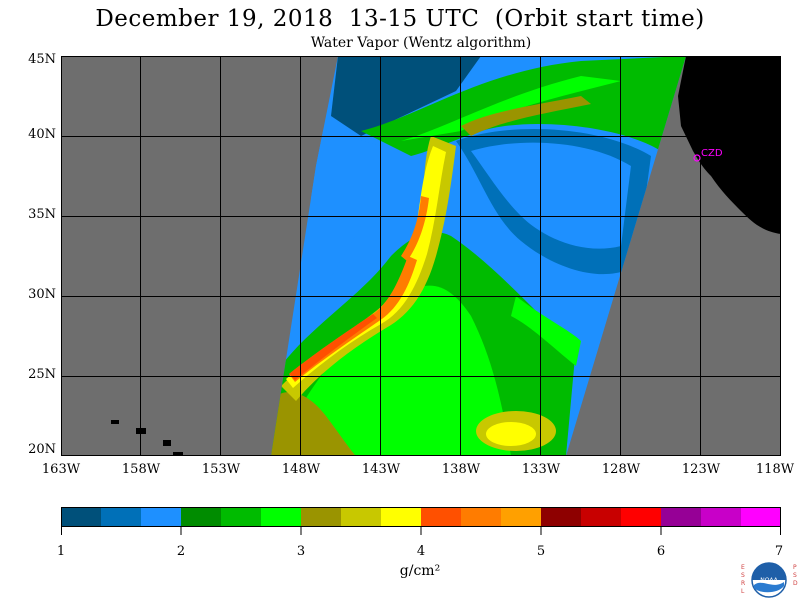 Image resolution: width=800 pixels, height=600 pixels. Describe the element at coordinates (61, 469) in the screenshot. I see `lon-label-163w: 163W` at that location.